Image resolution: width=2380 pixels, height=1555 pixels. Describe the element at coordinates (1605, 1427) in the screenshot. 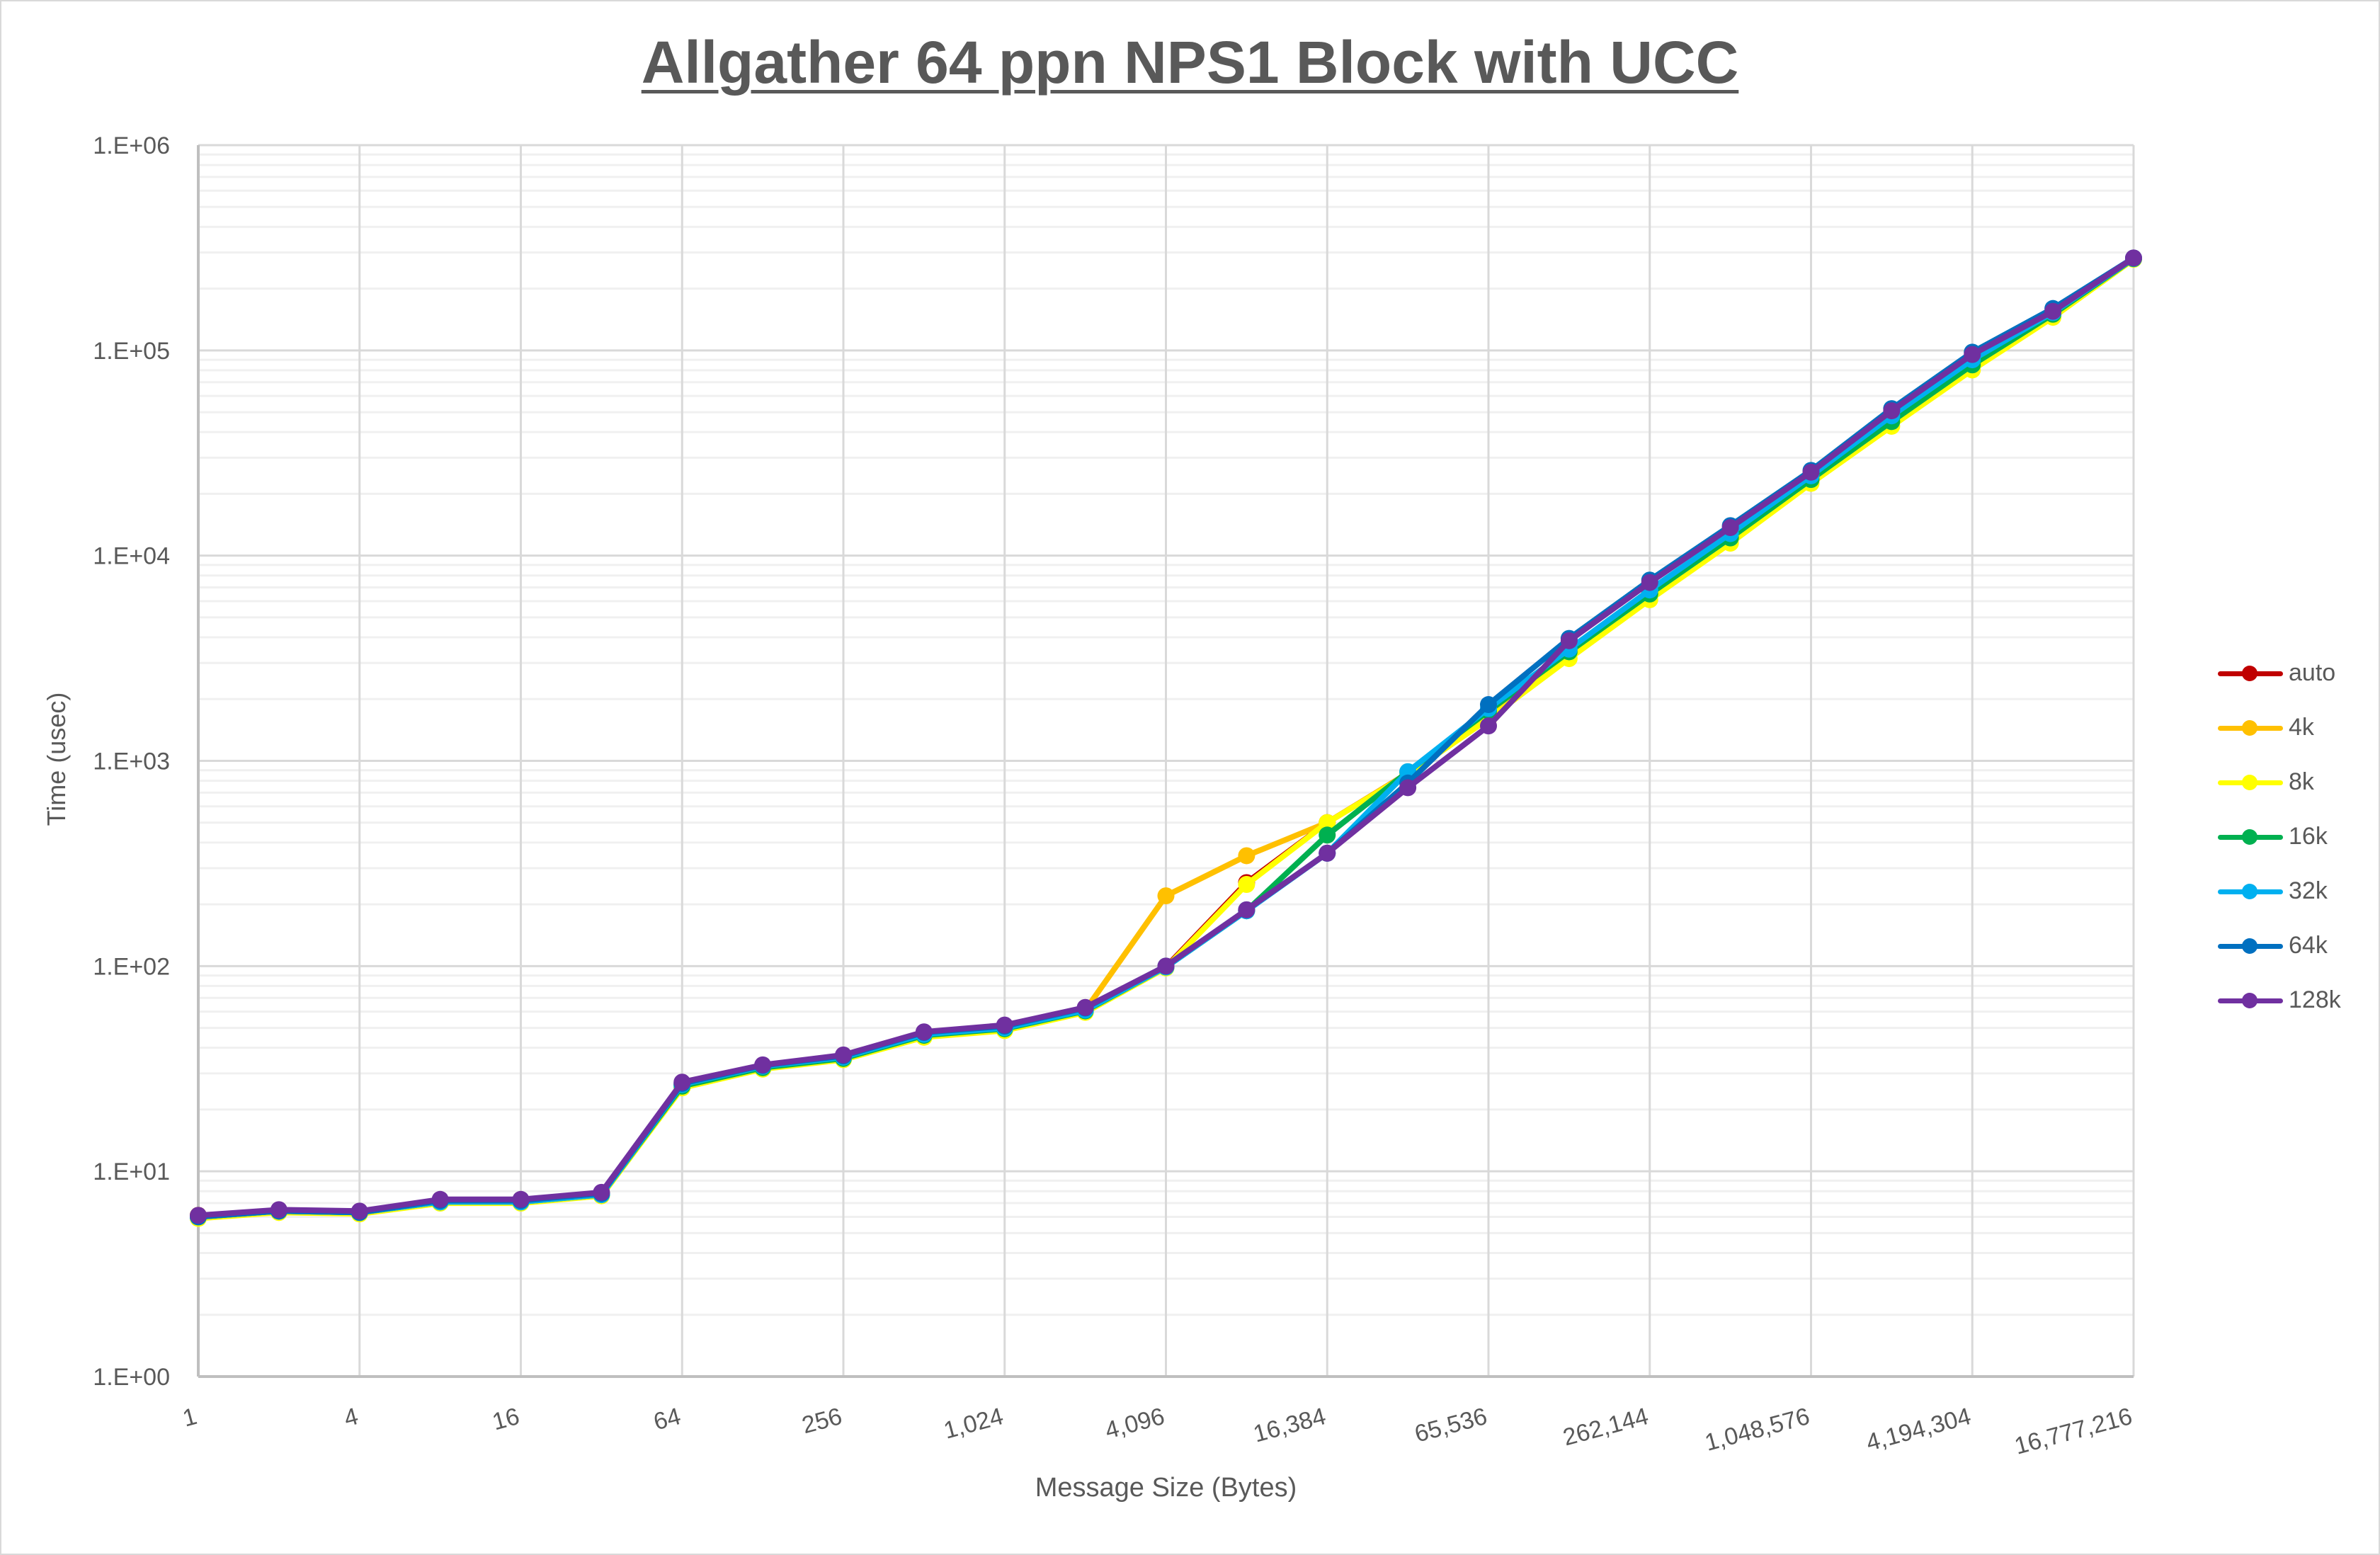

I see `svg-text: 262,144` at that location.